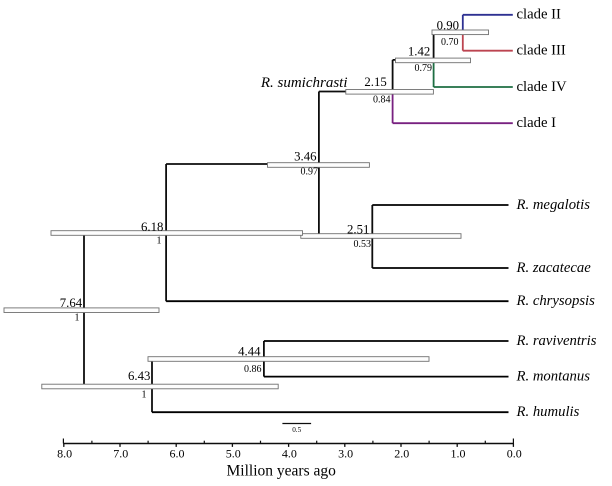  What do you see at coordinates (542, 87) in the screenshot?
I see `svg-text: clade IV` at bounding box center [542, 87].